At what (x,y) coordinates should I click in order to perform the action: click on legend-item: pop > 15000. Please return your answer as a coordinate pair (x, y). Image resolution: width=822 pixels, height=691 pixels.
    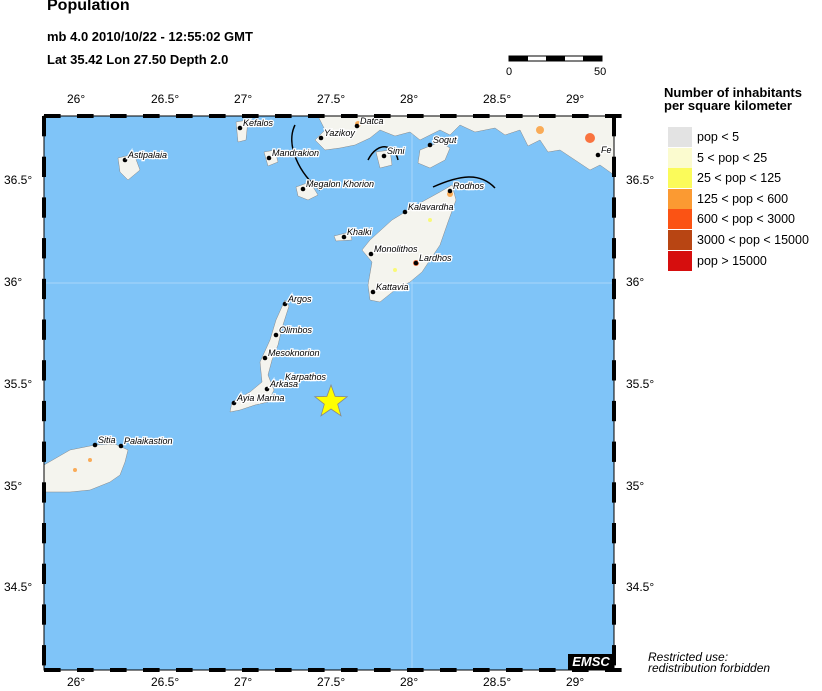
    Looking at the image, I should click on (745, 260).